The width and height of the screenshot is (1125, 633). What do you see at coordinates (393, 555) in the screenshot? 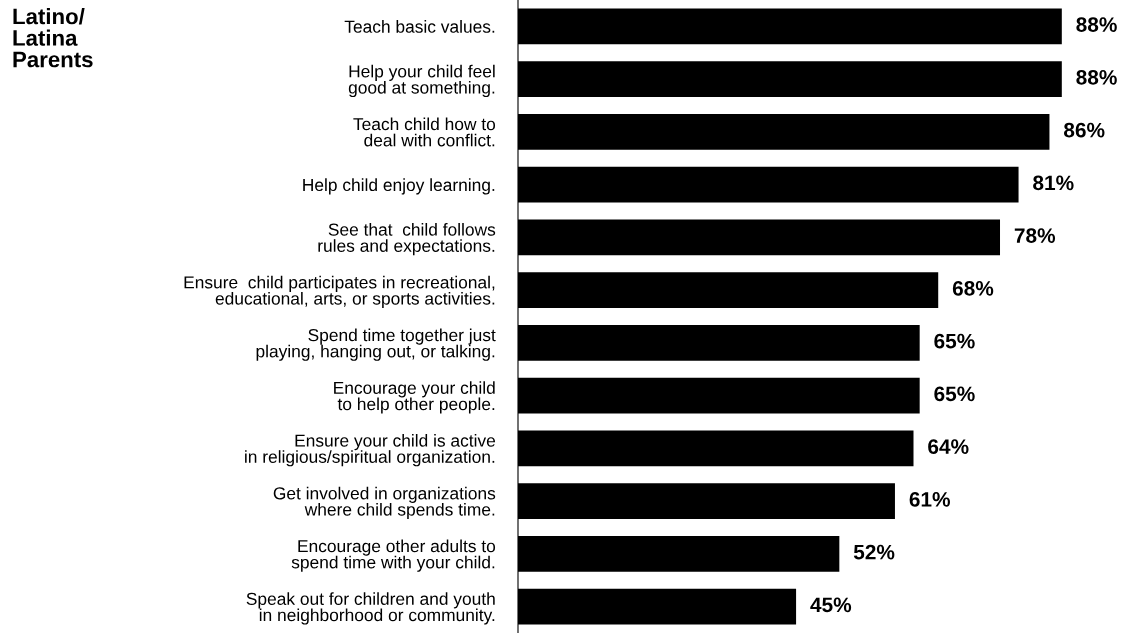
I see `y-tick-label: Encourage other adults to spend time with your child.` at bounding box center [393, 555].